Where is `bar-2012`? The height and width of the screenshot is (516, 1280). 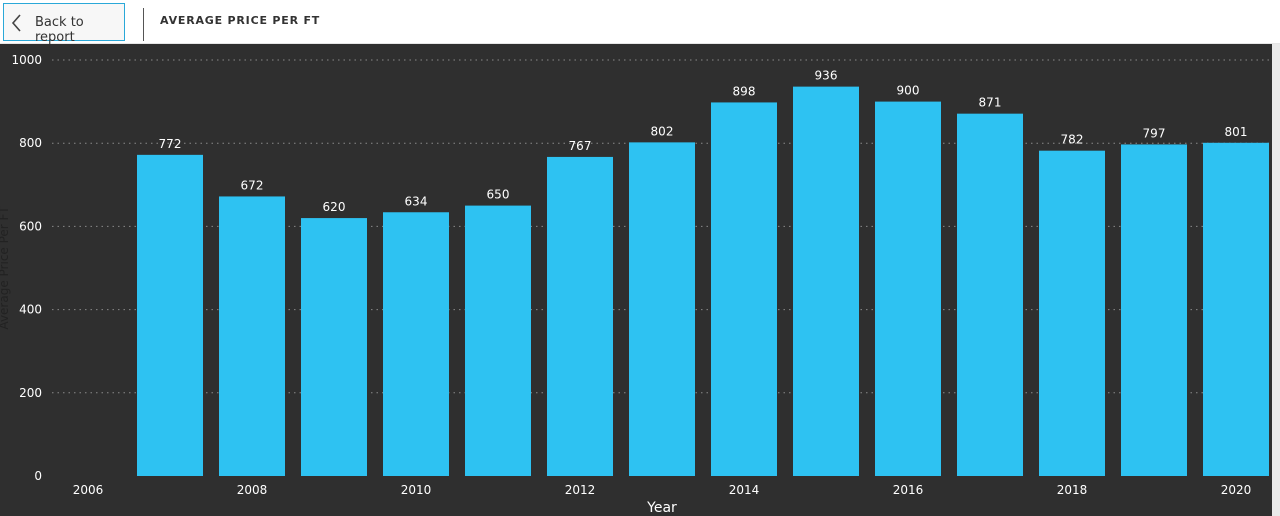
bar-2012 is located at coordinates (580, 316).